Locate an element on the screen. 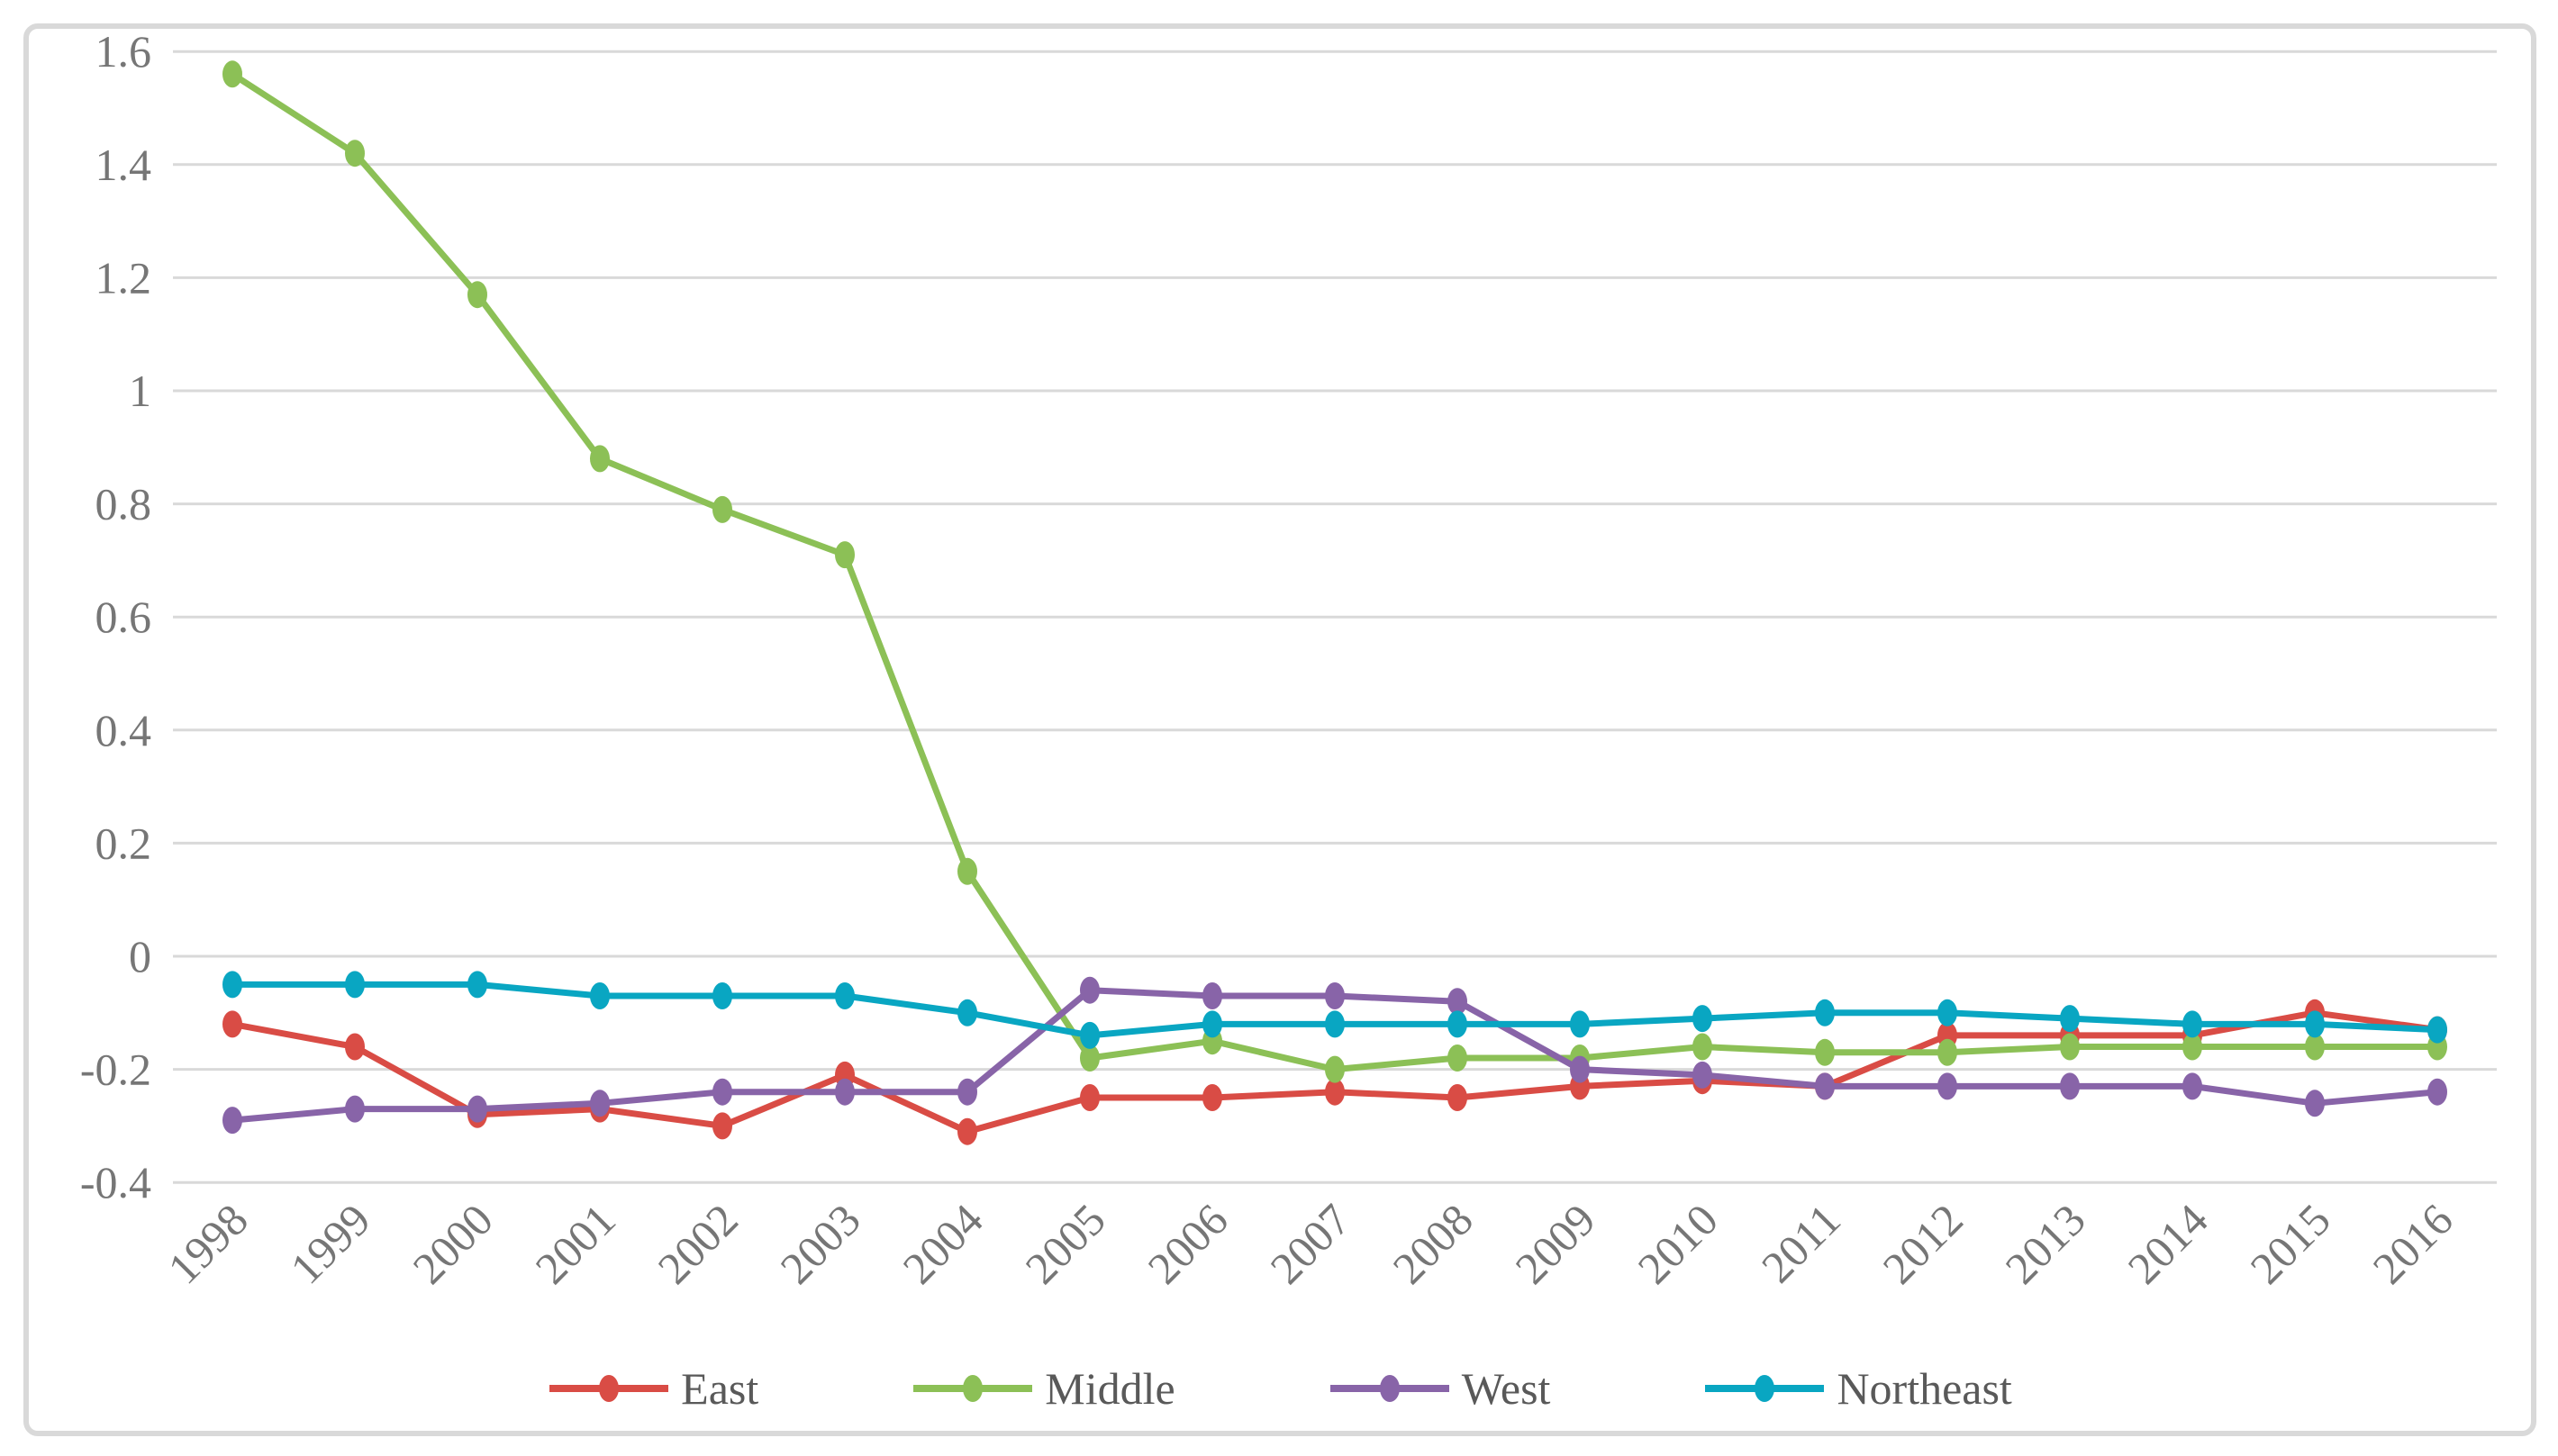  x-tick-label: 2009 is located at coordinates (1554, 1243).